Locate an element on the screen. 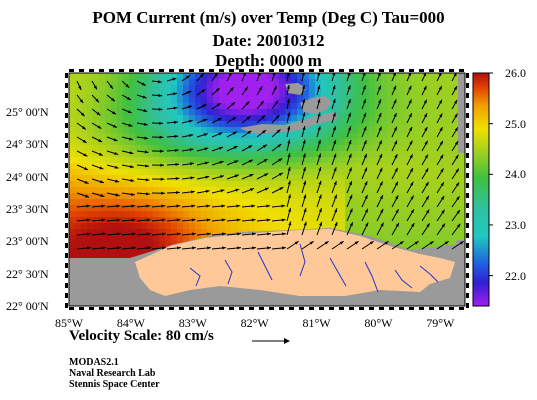 The width and height of the screenshot is (537, 400). credit-center: Stennis Space Center is located at coordinates (114, 384).